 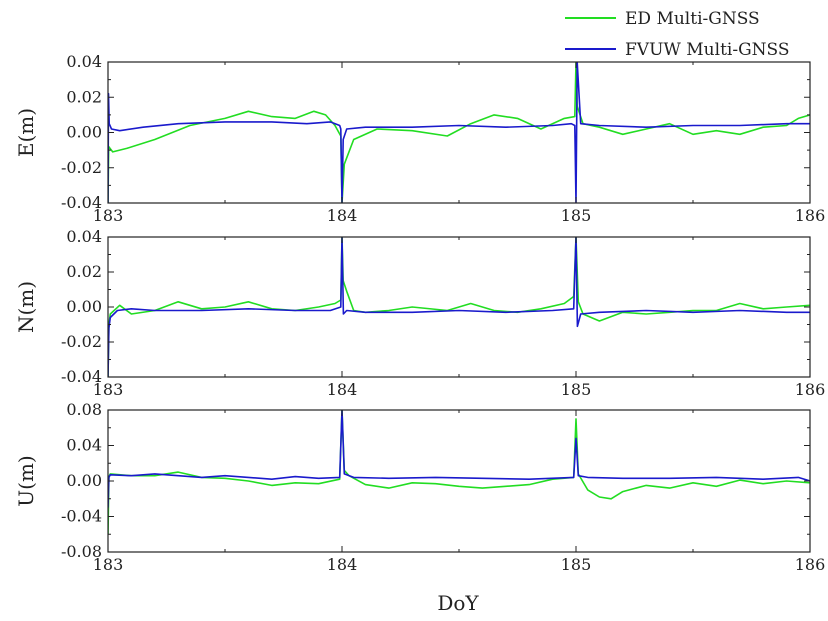 I want to click on legend: ED Multi-GNSS FVUW Multi-GNSS, so click(x=677, y=34).